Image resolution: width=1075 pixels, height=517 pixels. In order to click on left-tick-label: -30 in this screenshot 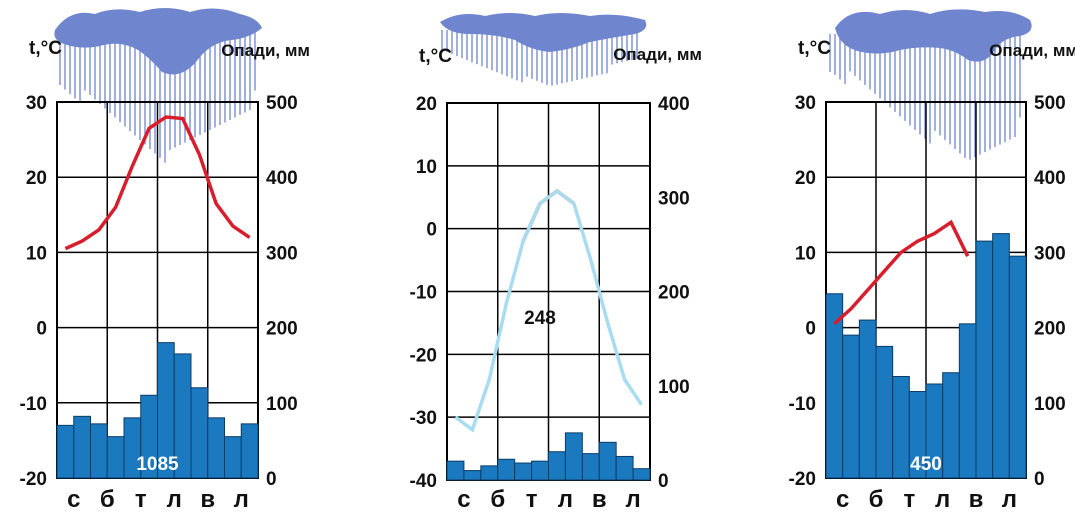, I will do `click(423, 418)`.